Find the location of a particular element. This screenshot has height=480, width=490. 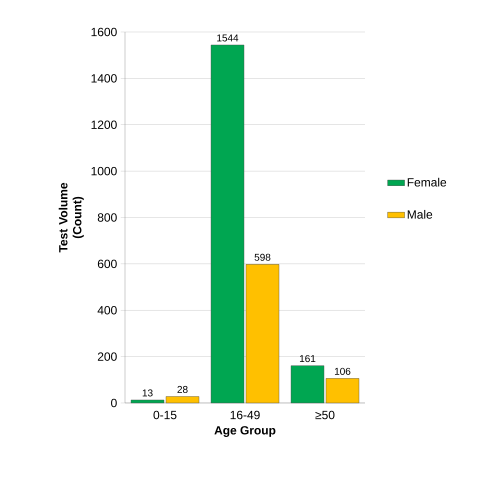

y-axis-title: Test Volume (Count) is located at coordinates (71, 217).